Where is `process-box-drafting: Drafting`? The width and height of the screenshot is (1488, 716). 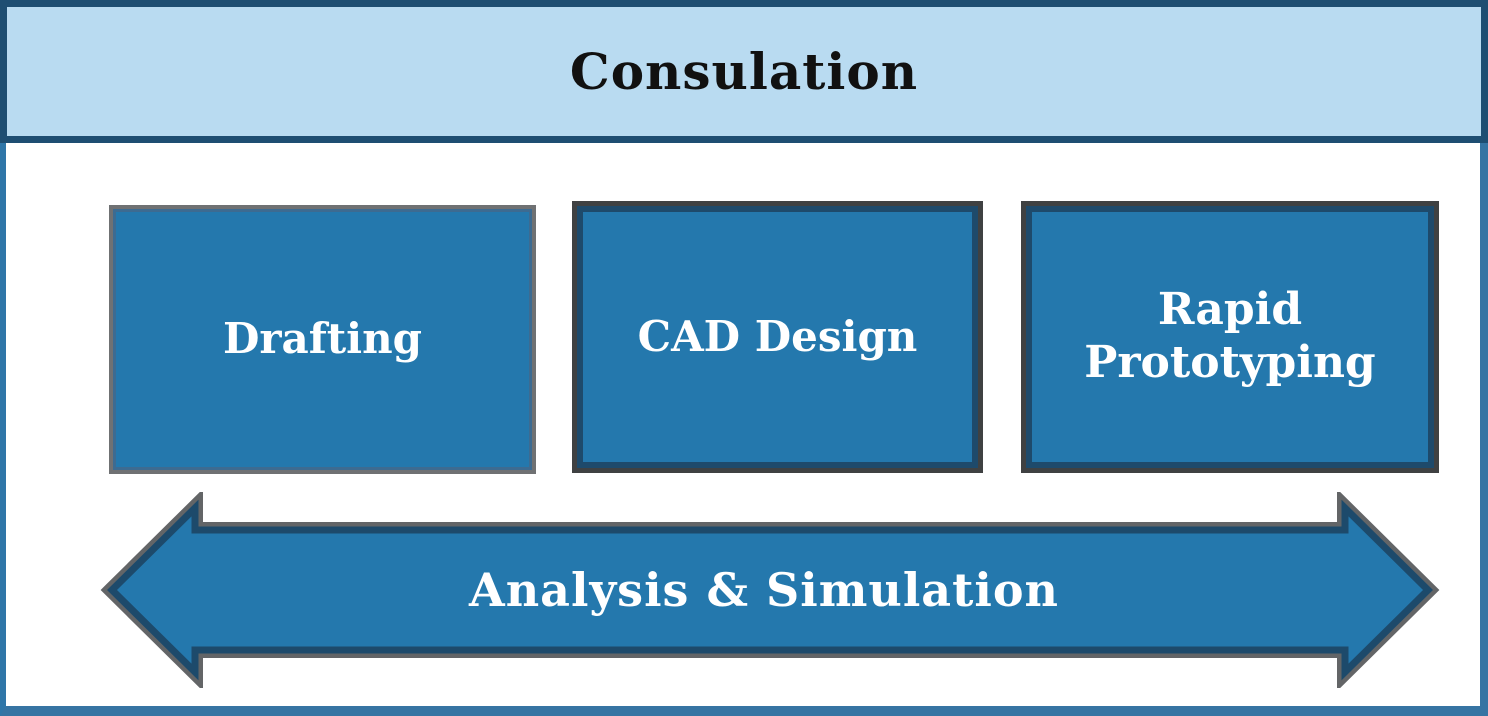
process-box-drafting: Drafting is located at coordinates (322, 339).